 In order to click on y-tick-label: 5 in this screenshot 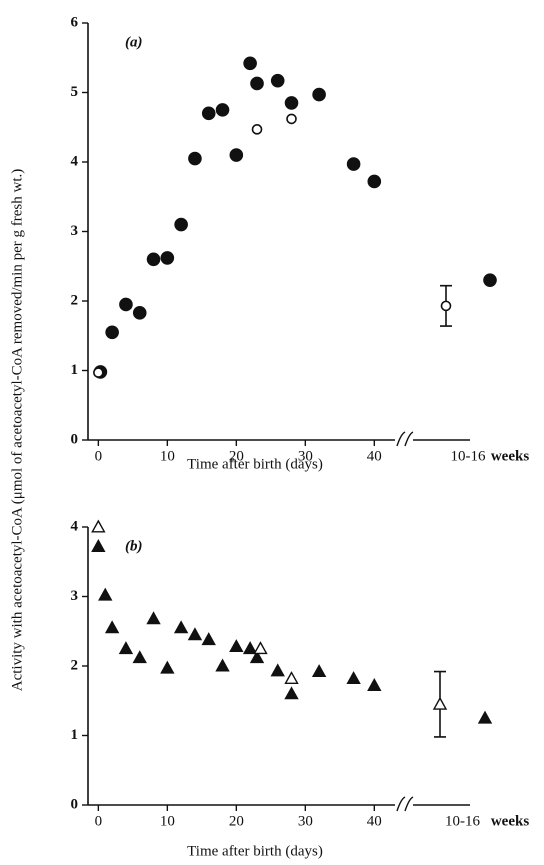, I will do `click(75, 92)`.